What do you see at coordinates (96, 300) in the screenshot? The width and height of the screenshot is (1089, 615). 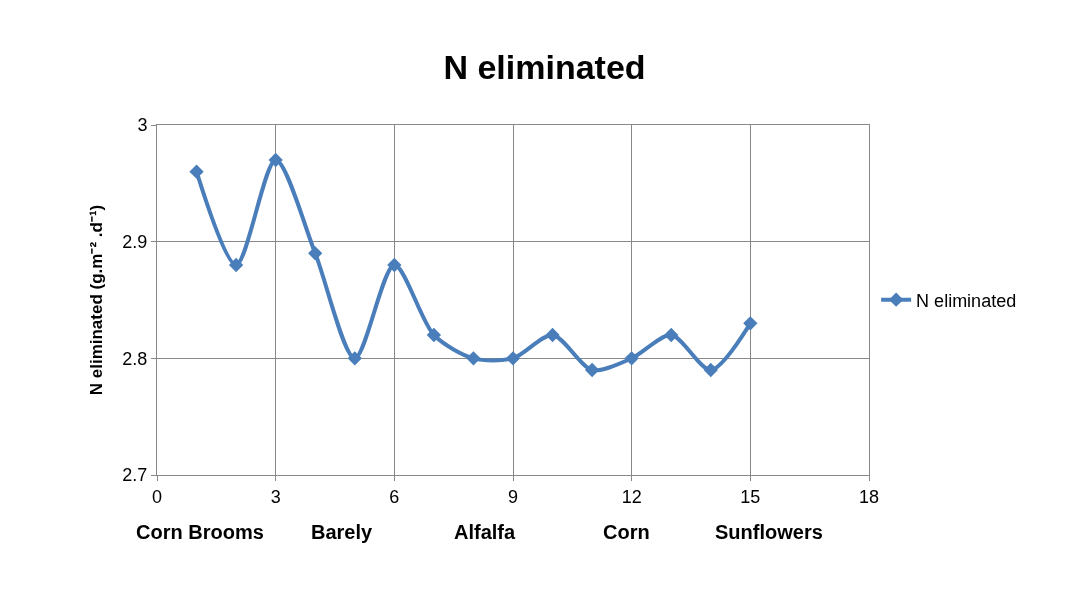 I see `y-axis-title: N eliminated (g.m⁻² .d⁻¹)` at bounding box center [96, 300].